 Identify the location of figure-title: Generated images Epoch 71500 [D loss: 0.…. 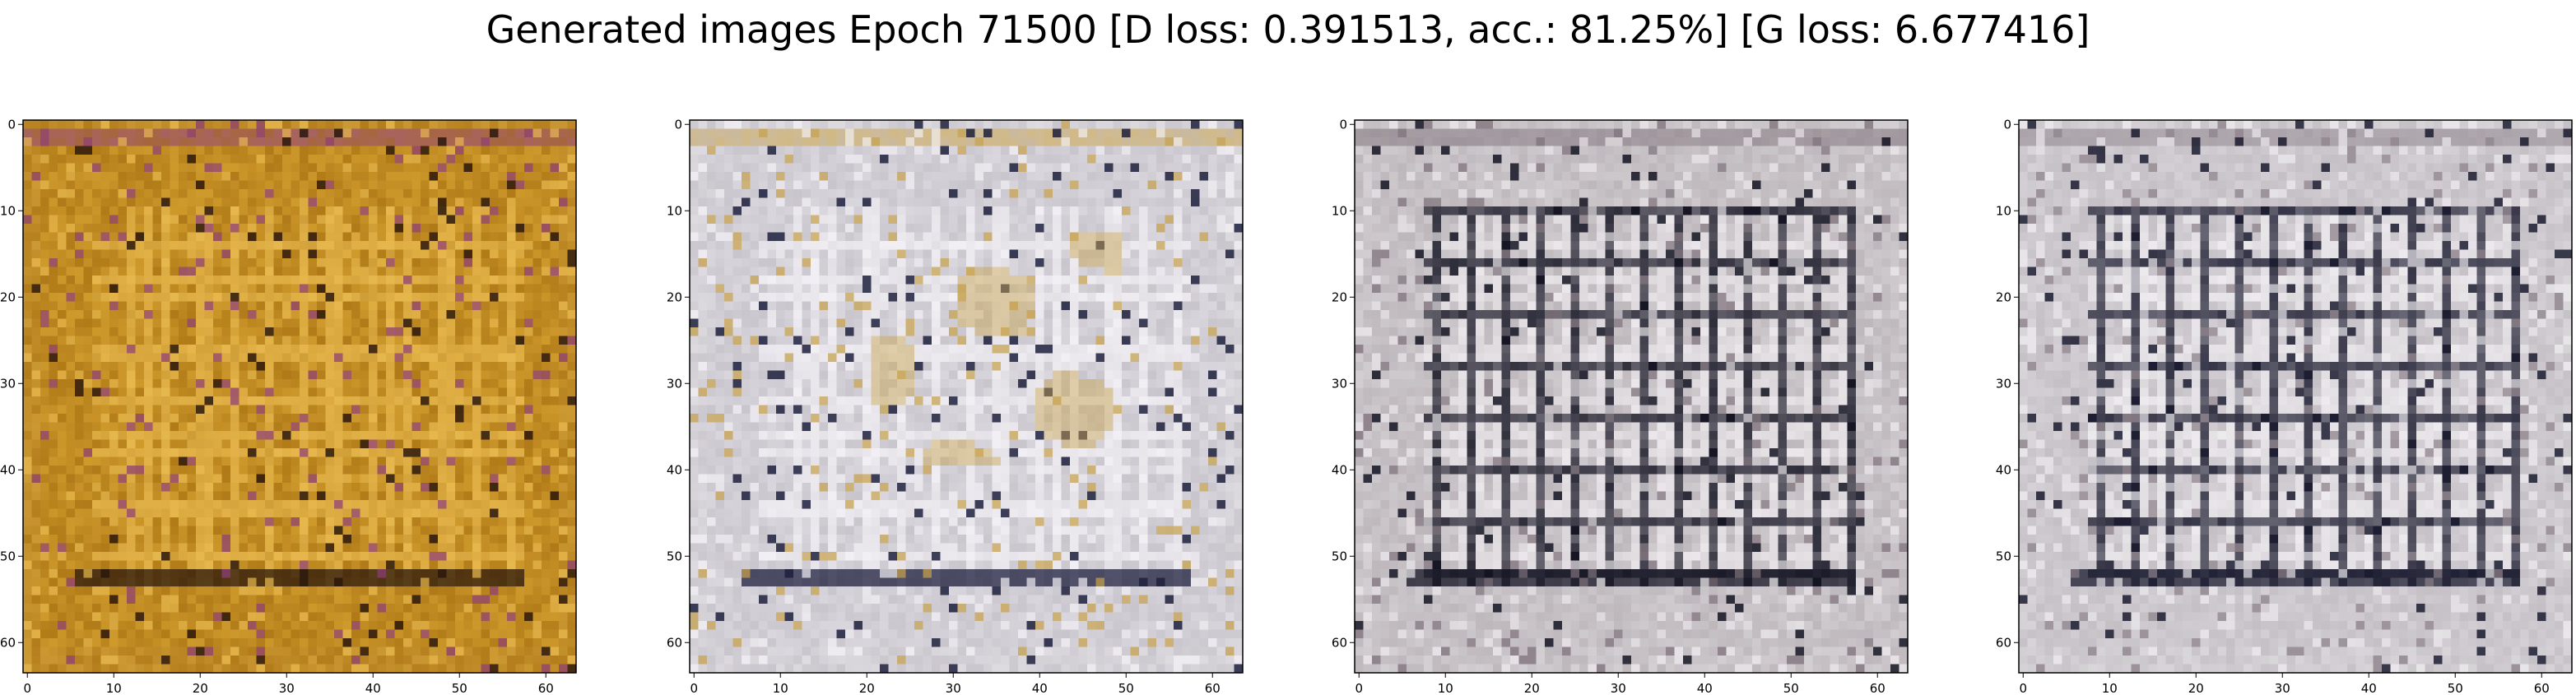
(1288, 29).